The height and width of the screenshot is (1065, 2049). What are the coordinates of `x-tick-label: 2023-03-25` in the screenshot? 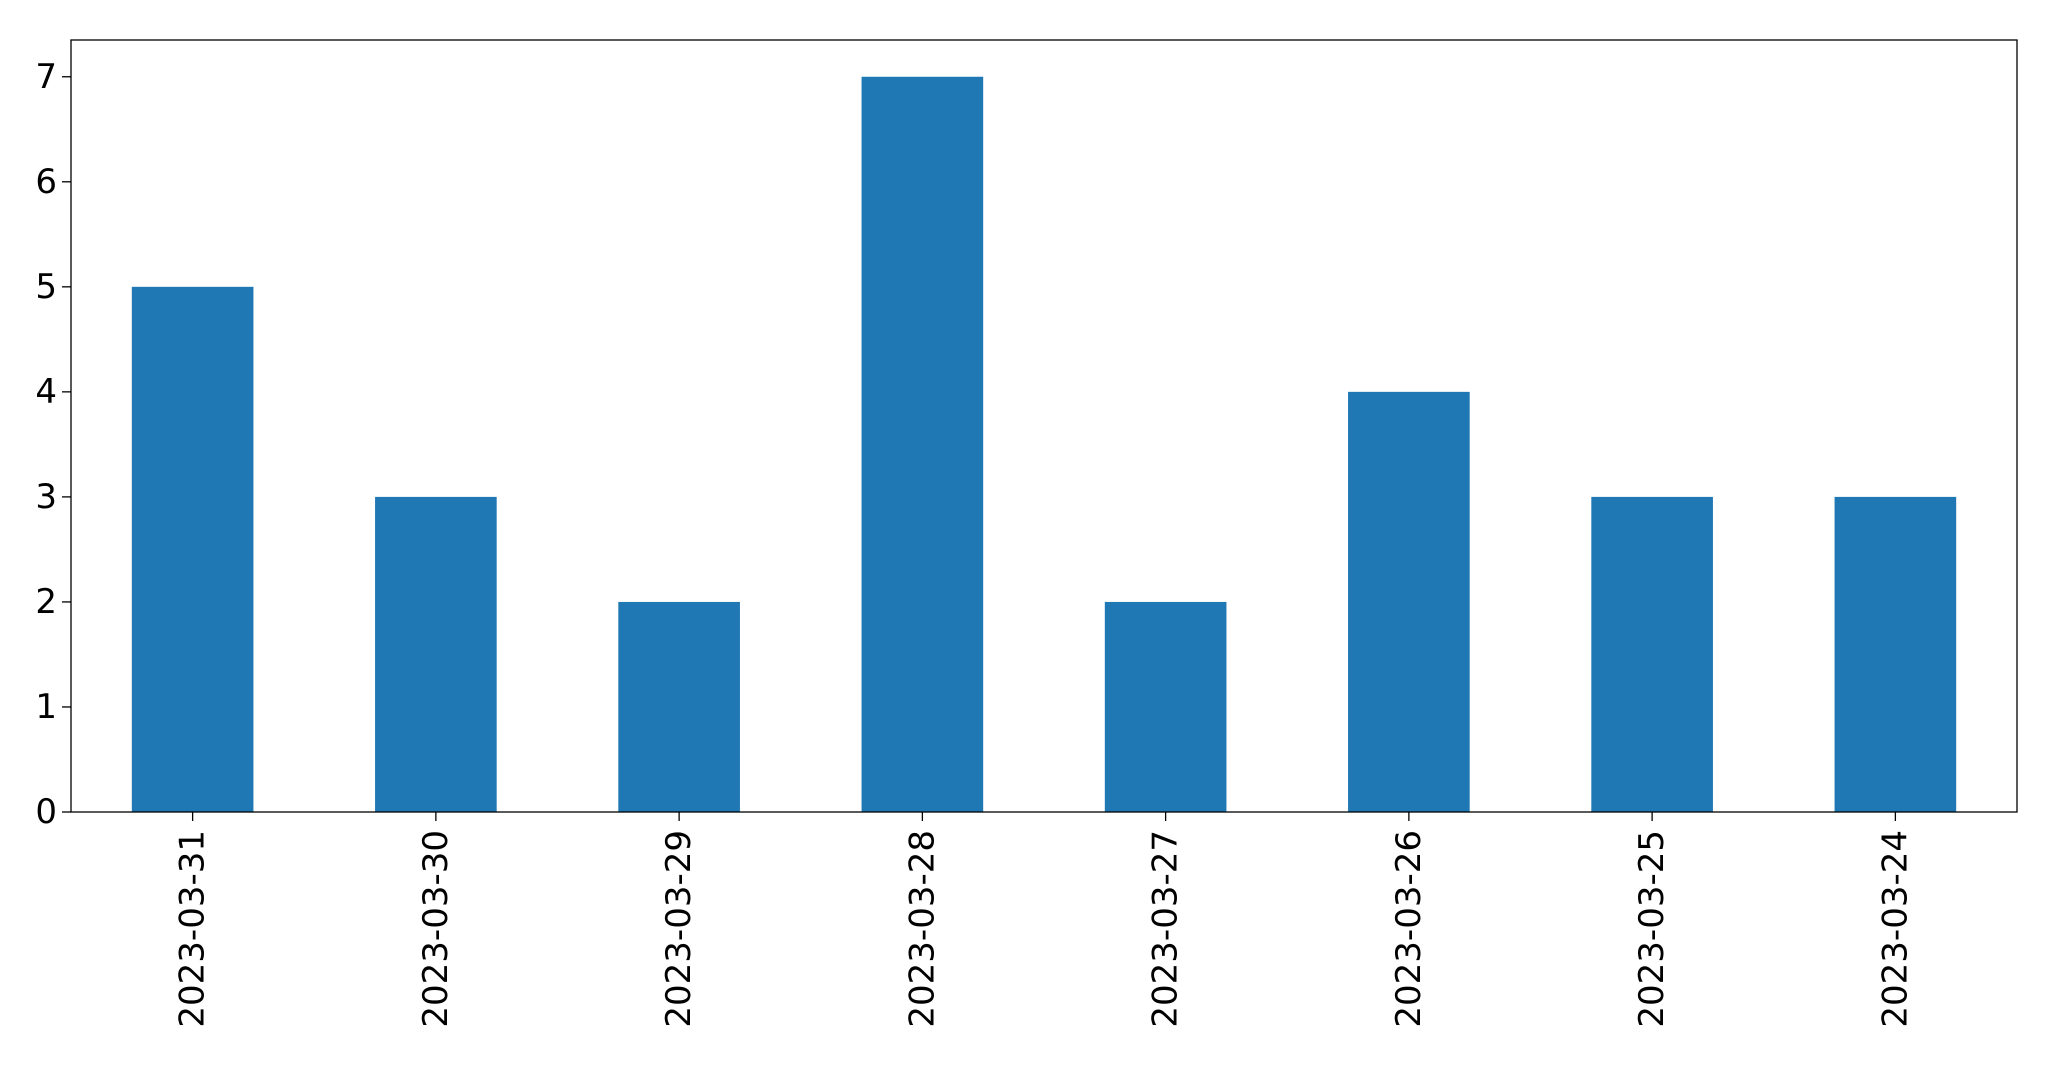 It's located at (1652, 929).